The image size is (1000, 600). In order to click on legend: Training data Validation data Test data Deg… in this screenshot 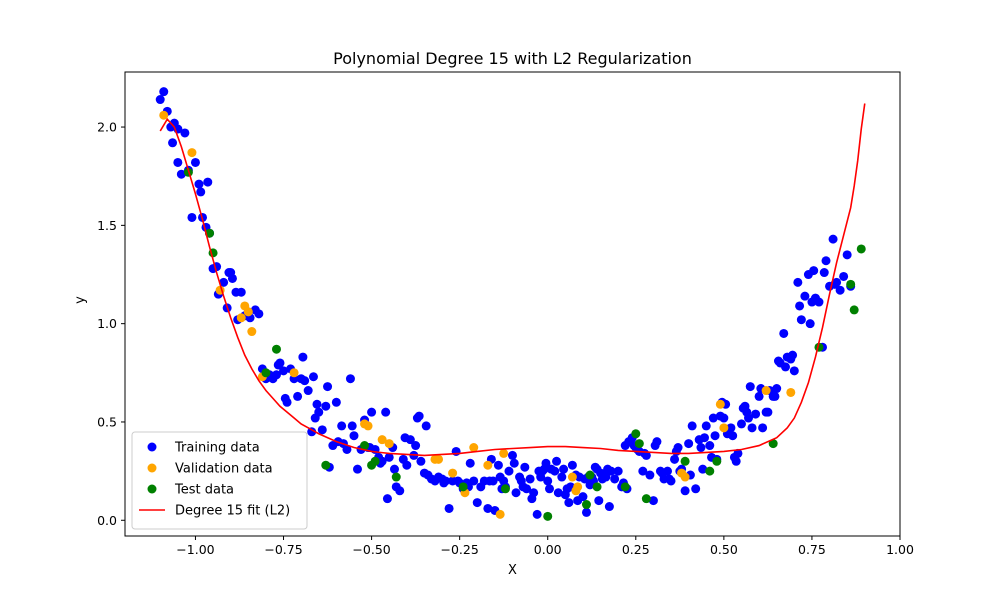, I will do `click(219, 480)`.